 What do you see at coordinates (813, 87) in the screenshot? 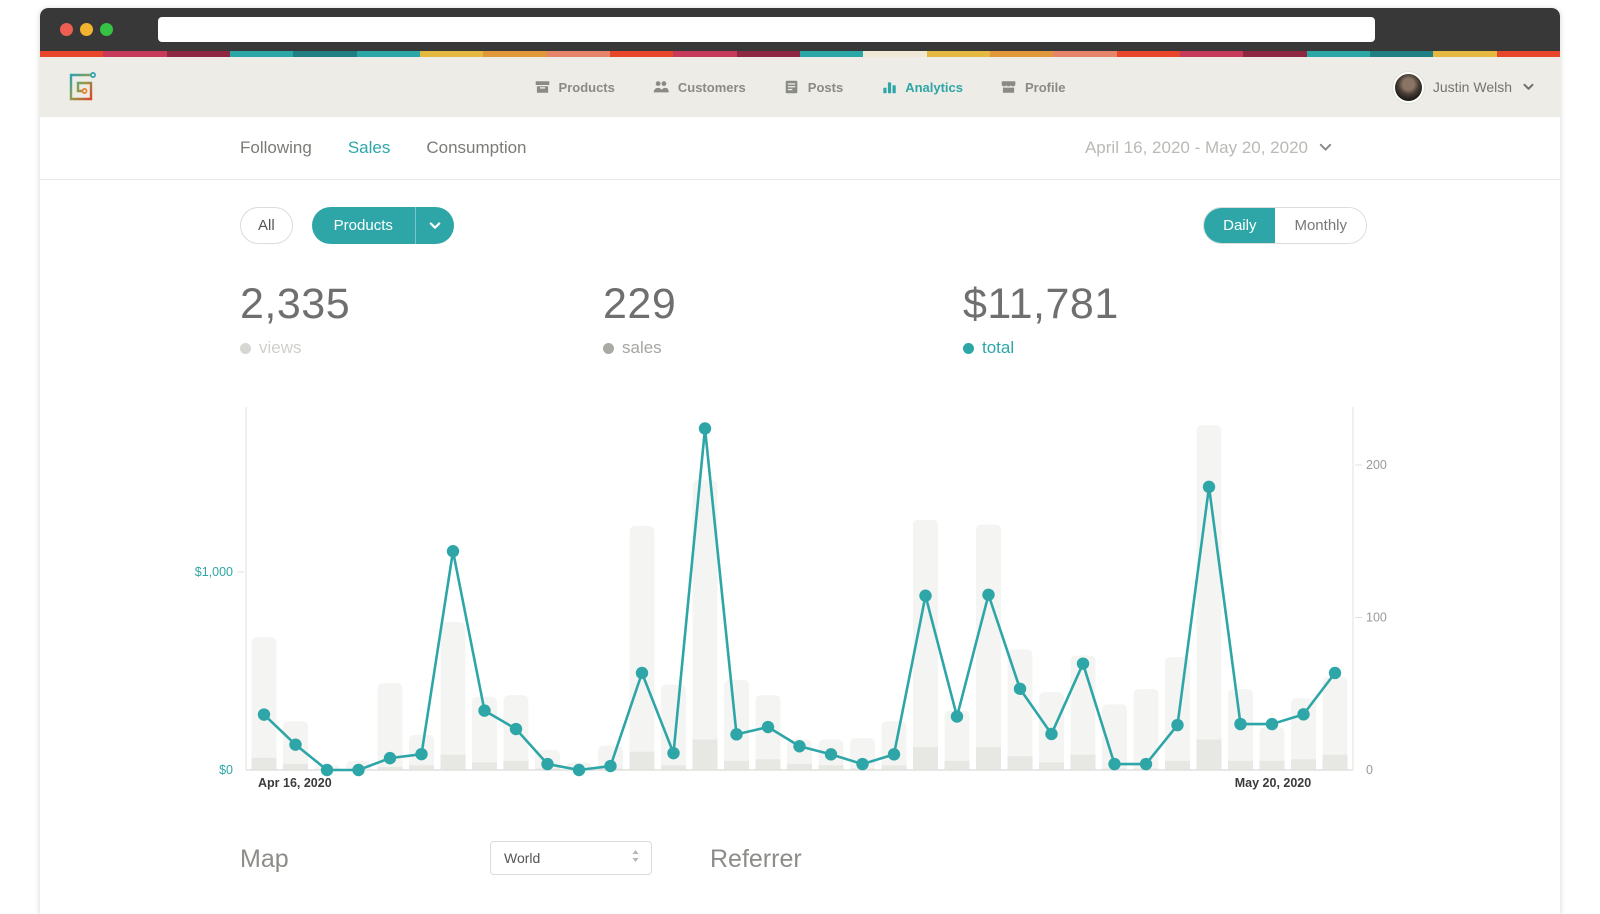
I see `nav-item-posts: Posts` at bounding box center [813, 87].